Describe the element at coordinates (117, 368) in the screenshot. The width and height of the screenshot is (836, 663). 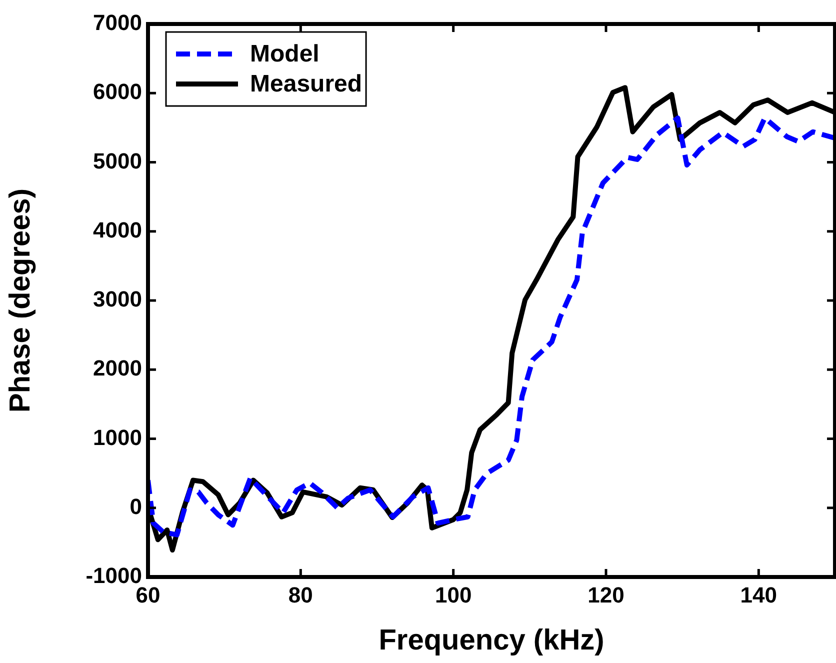
I see `y-tick-label: 2000` at that location.